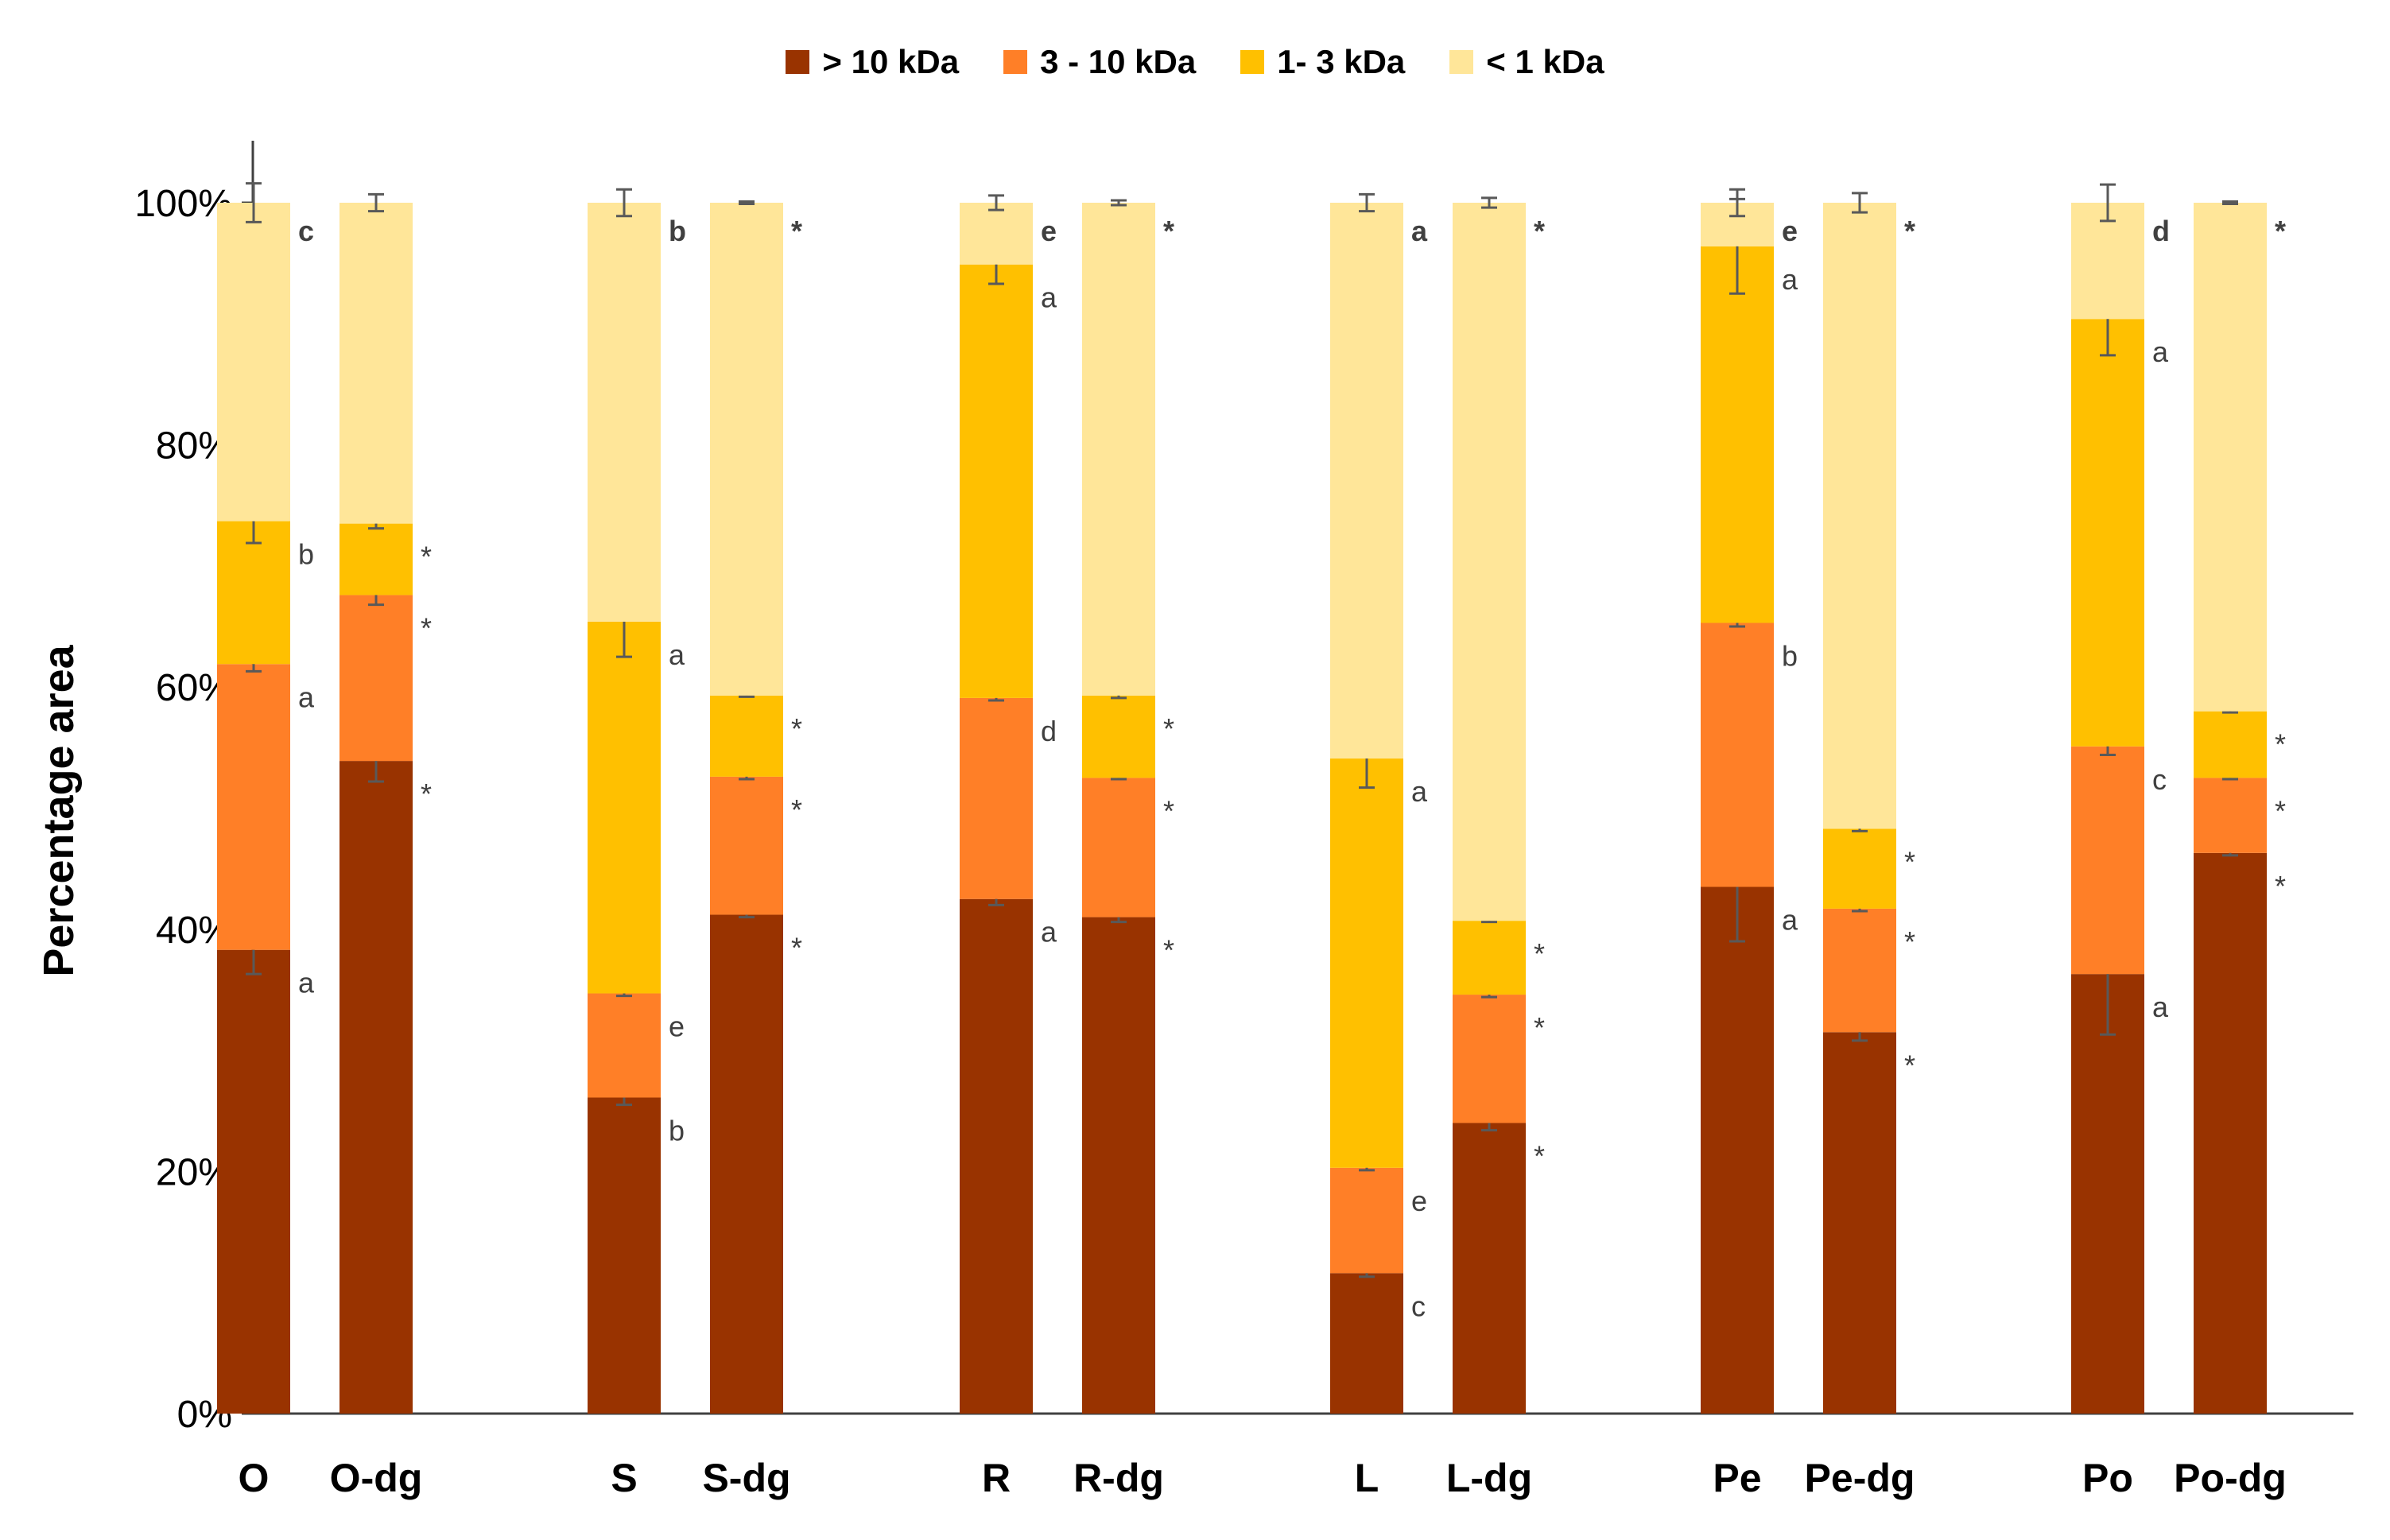 This screenshot has height=1540, width=2390. I want to click on legend-label-lt1: < 1 kDa, so click(1545, 61).